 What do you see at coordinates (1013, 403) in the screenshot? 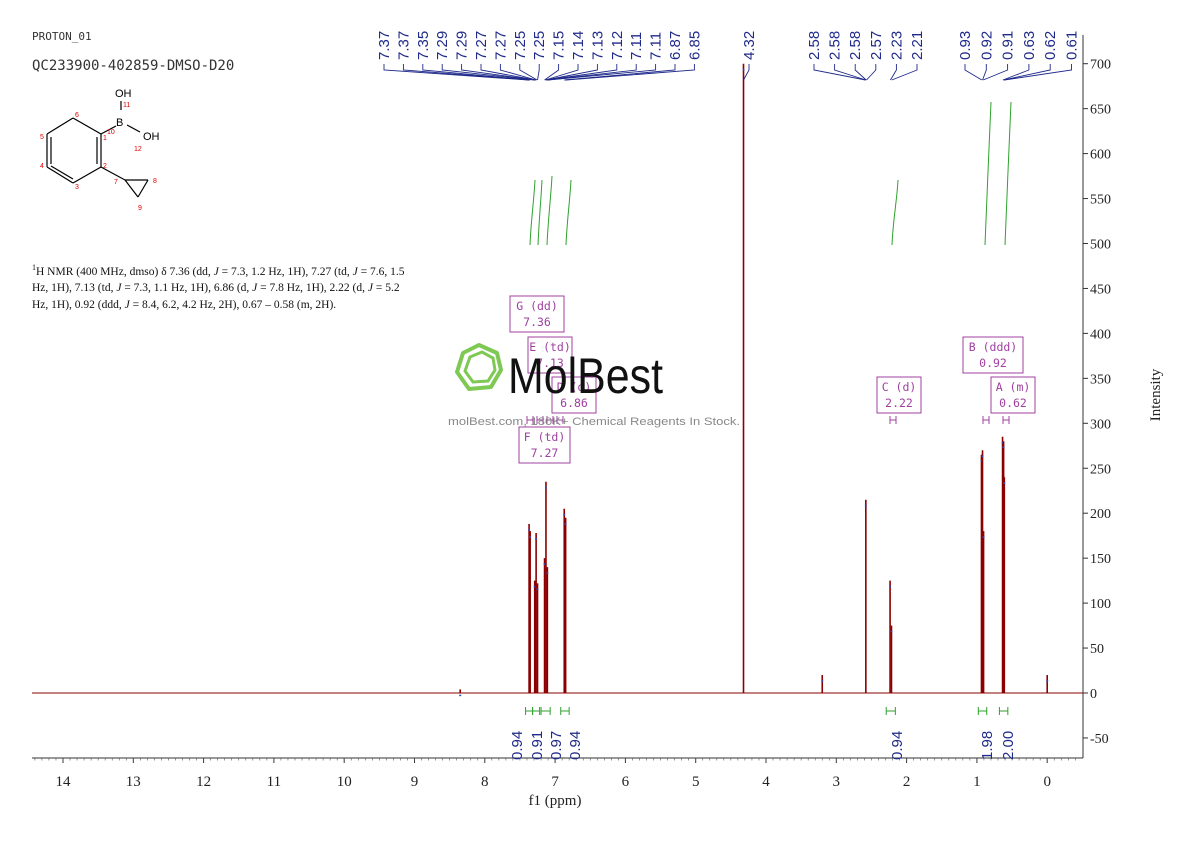
I see `multiplet-shift: 0.62` at bounding box center [1013, 403].